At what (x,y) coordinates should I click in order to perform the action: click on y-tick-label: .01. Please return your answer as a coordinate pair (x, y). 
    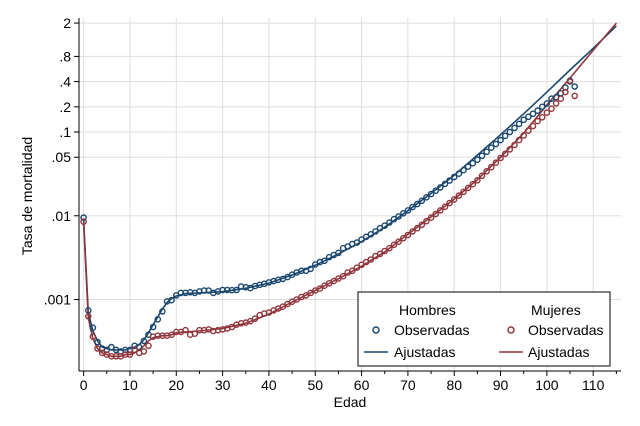
    Looking at the image, I should click on (62, 216).